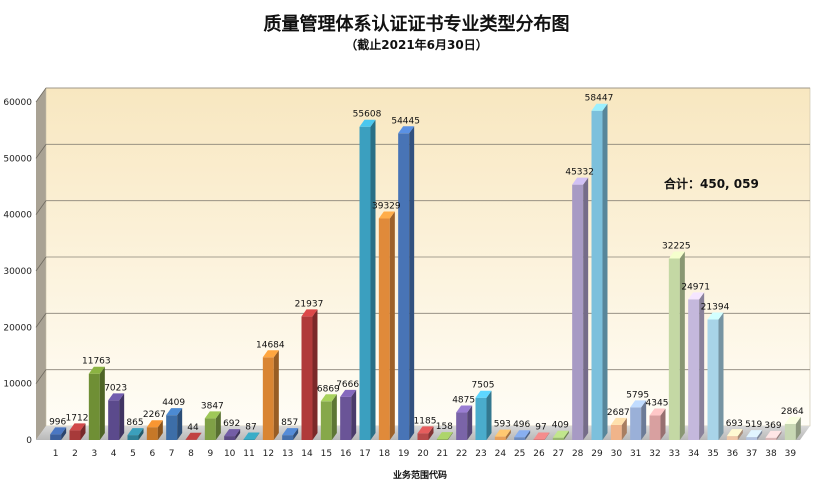 Image resolution: width=833 pixels, height=493 pixels. Describe the element at coordinates (579, 173) in the screenshot. I see `value-label: 45332` at that location.